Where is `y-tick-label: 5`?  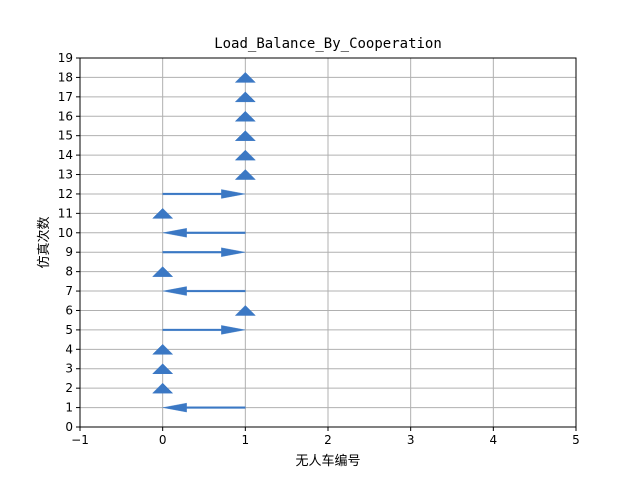
y-tick-label: 5 is located at coordinates (69, 330).